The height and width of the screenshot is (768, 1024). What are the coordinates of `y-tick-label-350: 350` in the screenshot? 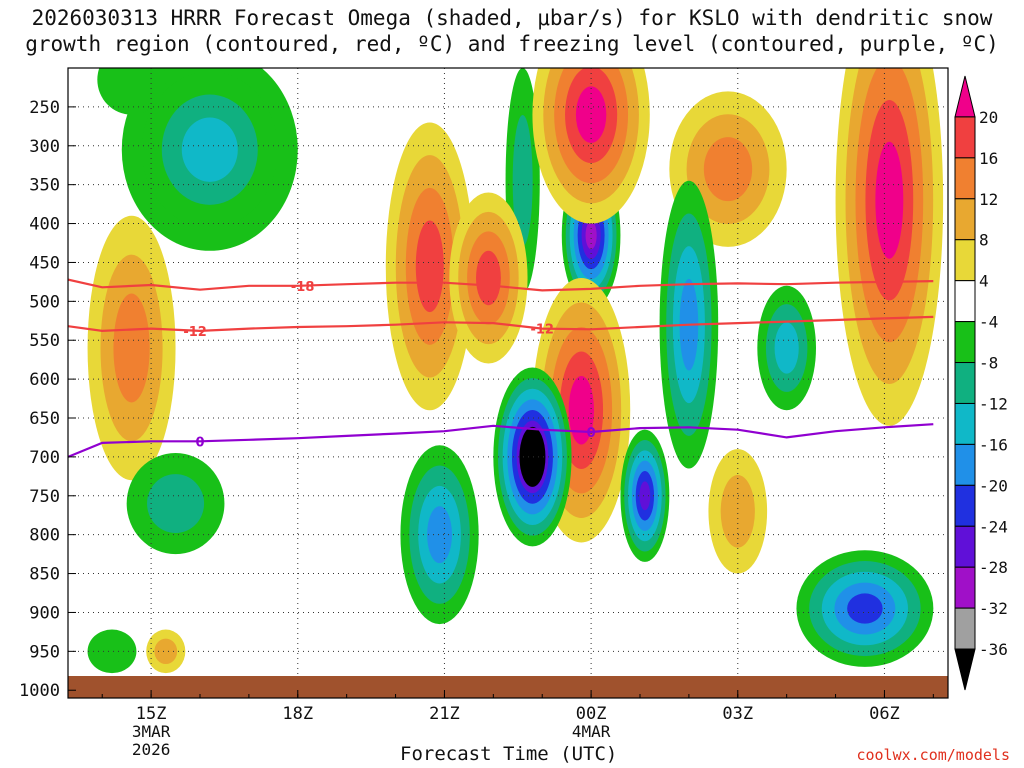 It's located at (44, 186).